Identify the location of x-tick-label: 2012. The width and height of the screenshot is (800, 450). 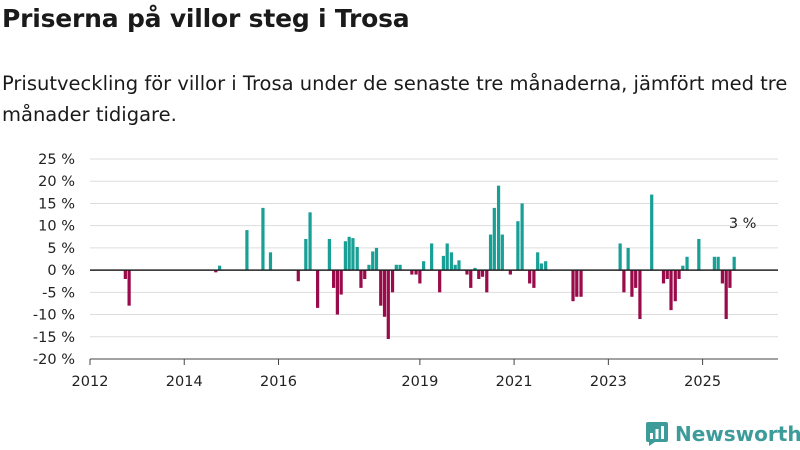
(90, 382).